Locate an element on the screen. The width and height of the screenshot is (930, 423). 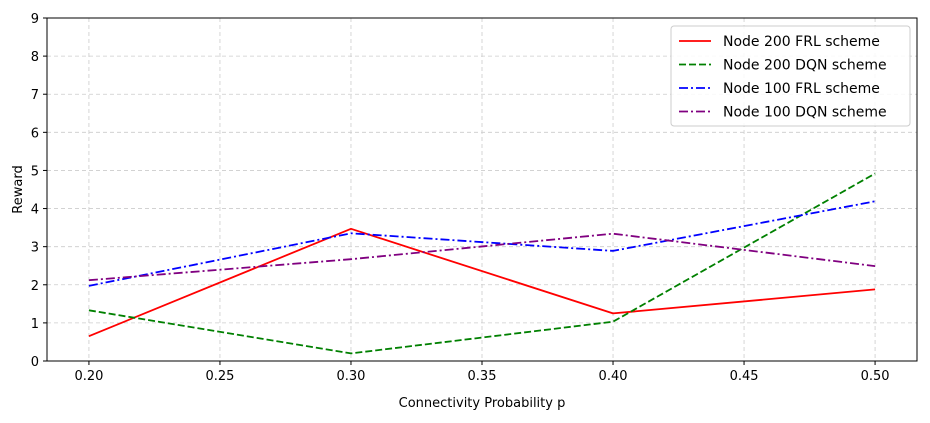
y-tick-label: 2 is located at coordinates (35, 286).